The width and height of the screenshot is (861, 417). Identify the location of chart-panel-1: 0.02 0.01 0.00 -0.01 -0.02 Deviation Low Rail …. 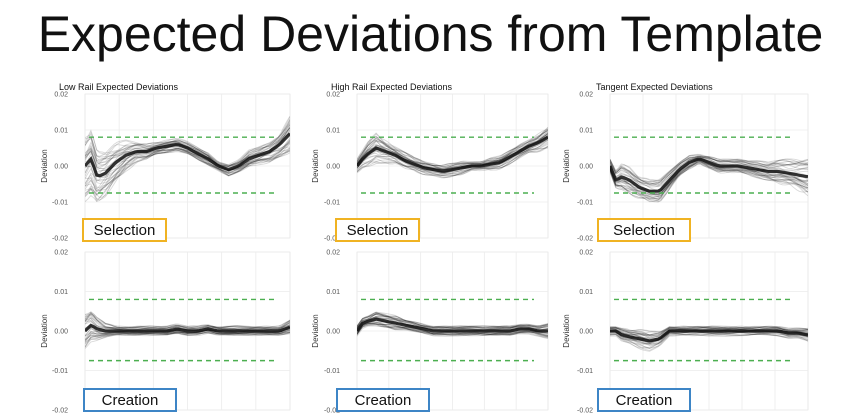
(165, 162).